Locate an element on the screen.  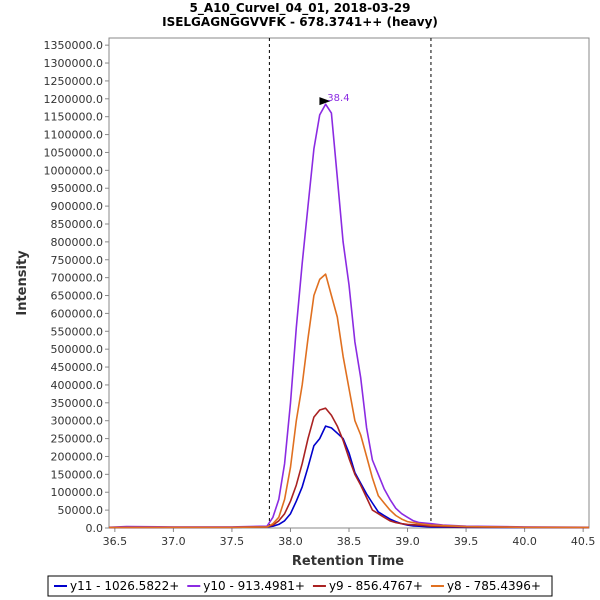
y-tick-label: 1300000.0 is located at coordinates (74, 63).